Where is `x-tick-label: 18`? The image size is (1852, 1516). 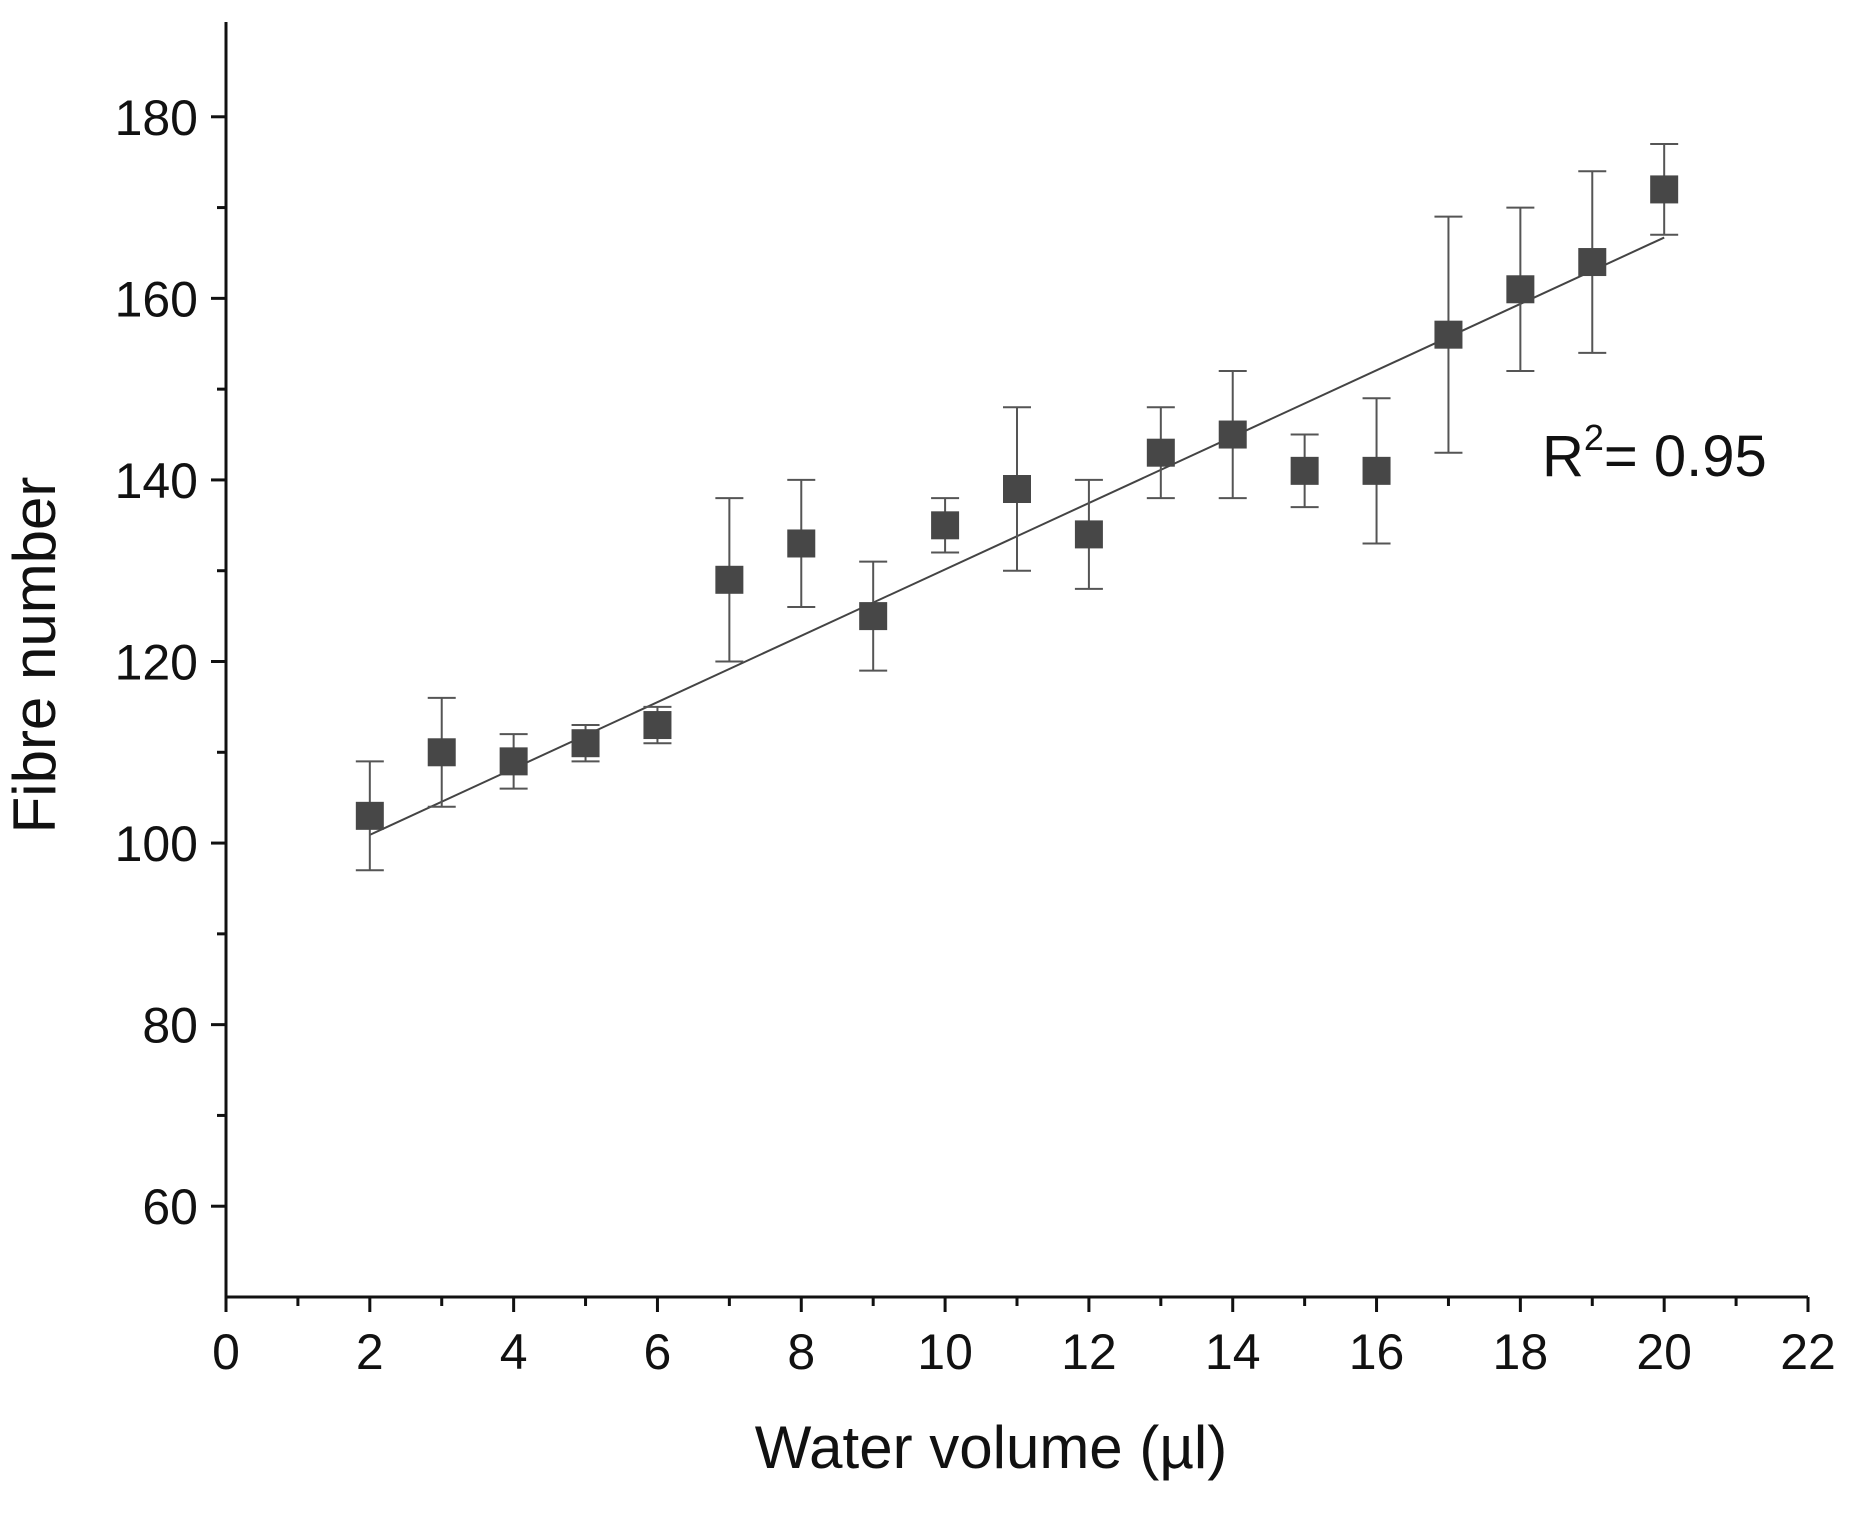
x-tick-label: 18 is located at coordinates (1521, 1352).